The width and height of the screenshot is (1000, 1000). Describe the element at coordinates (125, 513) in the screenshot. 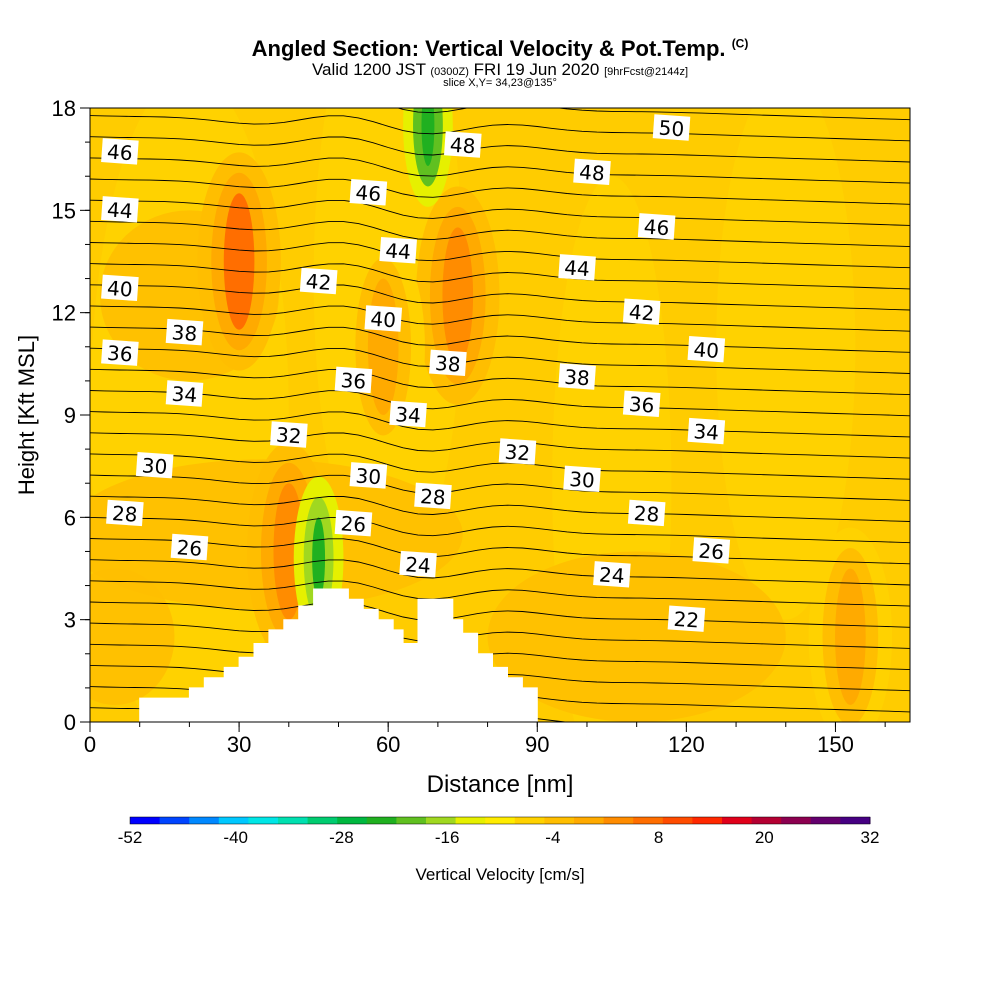

I see `isentrope-label: 28` at that location.